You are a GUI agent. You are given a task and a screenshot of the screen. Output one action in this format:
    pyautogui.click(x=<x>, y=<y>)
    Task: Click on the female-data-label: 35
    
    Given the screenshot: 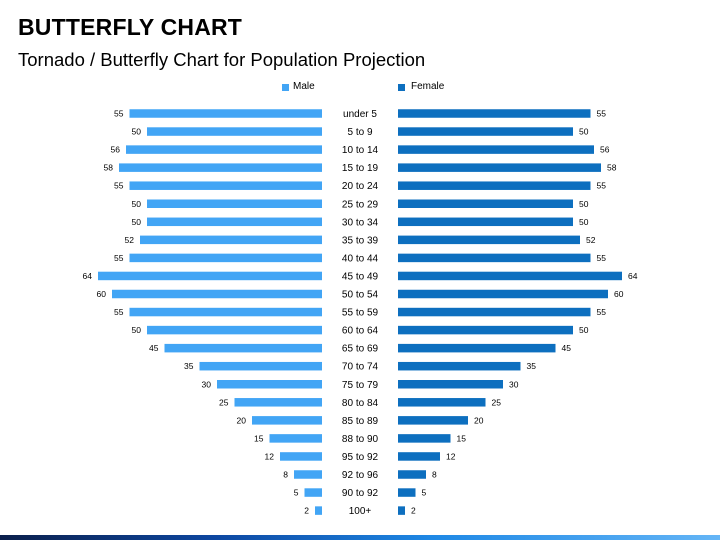 What is the action you would take?
    pyautogui.click(x=532, y=366)
    